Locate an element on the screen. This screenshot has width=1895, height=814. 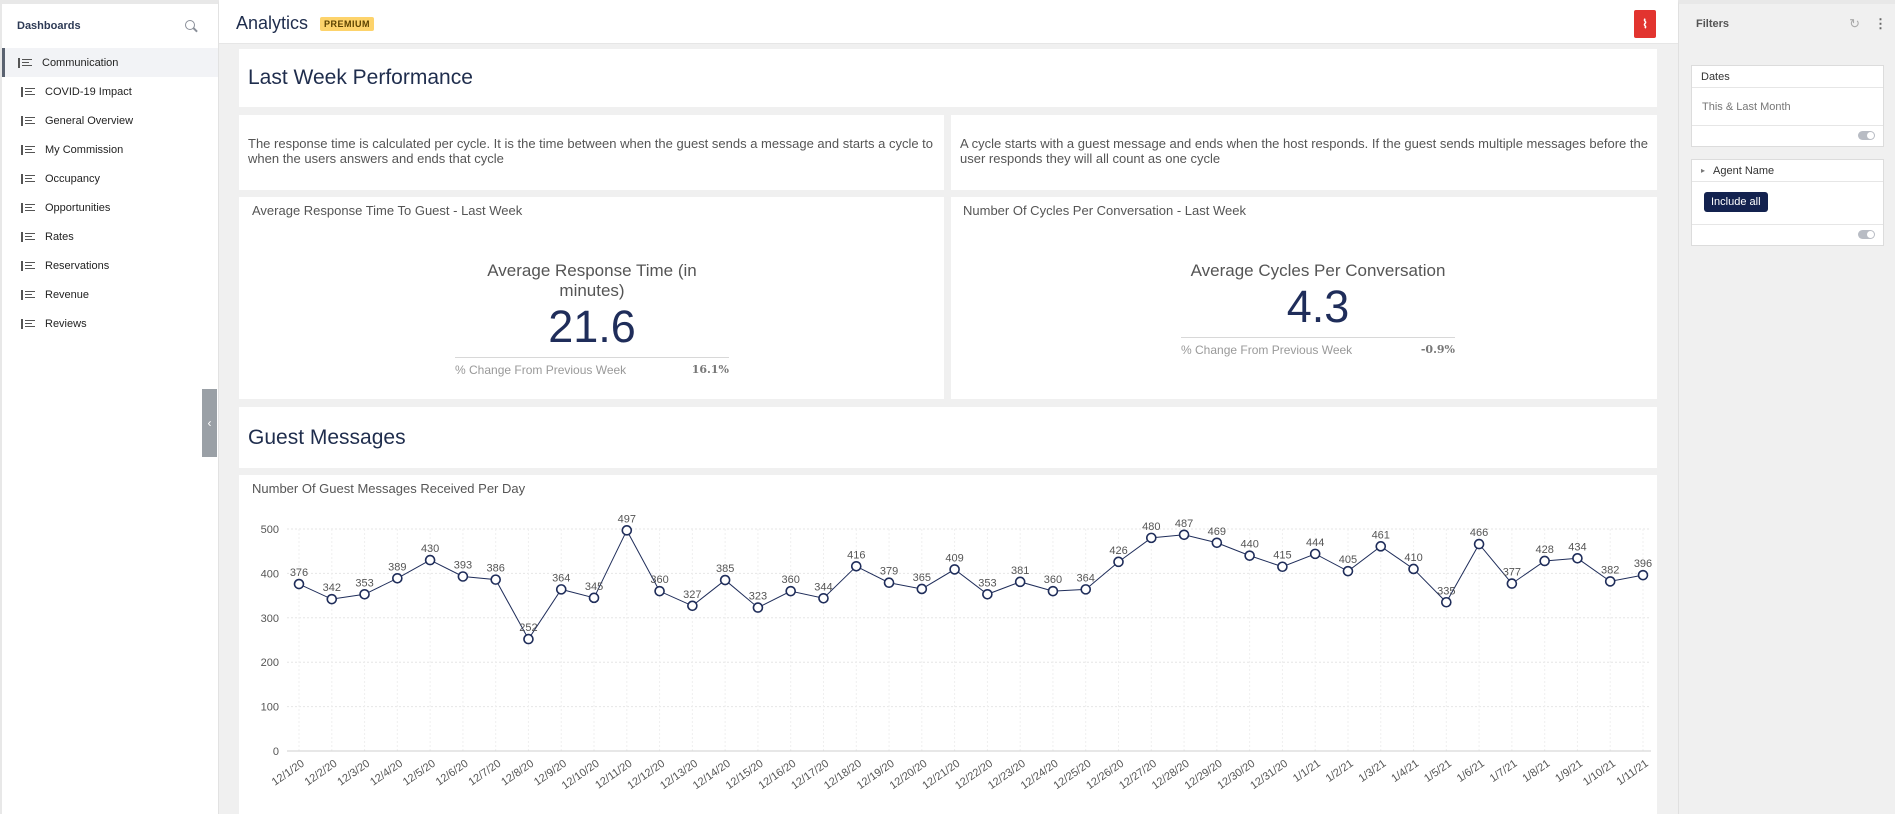
y-tick-label: 500 is located at coordinates (270, 530).